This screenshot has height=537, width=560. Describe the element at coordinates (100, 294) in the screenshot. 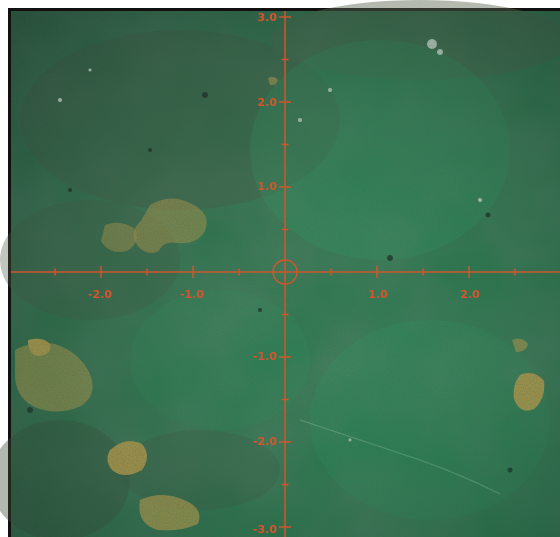

I see `x-tick-label: -2.0` at that location.